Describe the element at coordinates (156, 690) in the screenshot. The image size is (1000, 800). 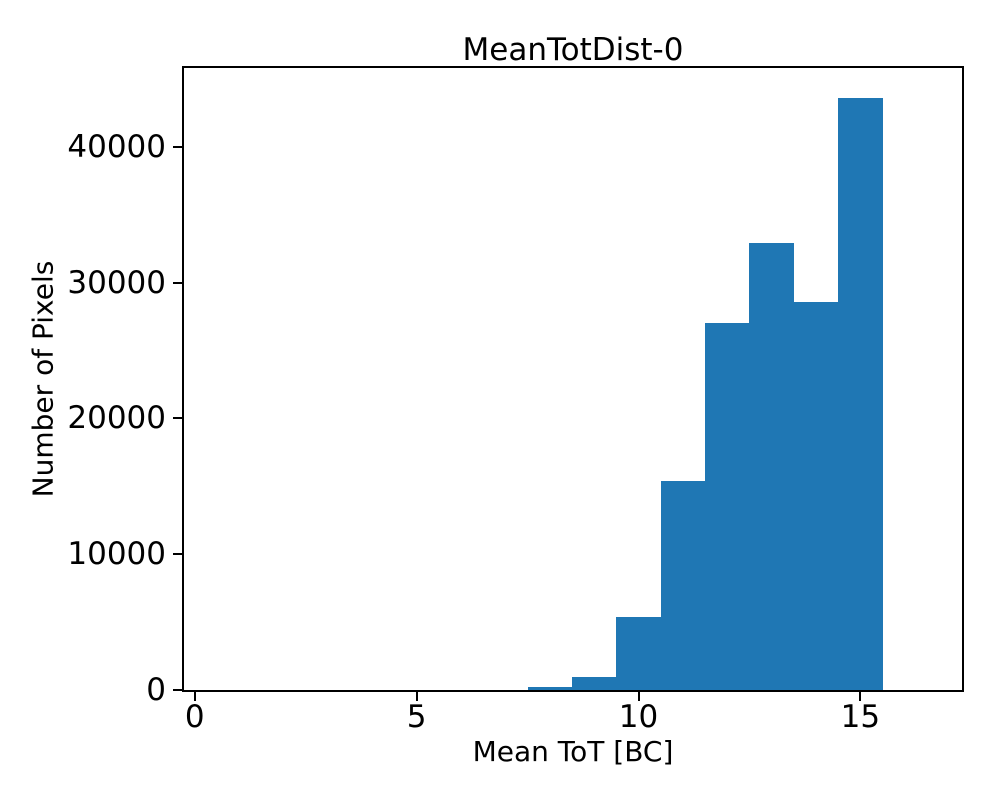
I see `y-tick-label: 0` at that location.